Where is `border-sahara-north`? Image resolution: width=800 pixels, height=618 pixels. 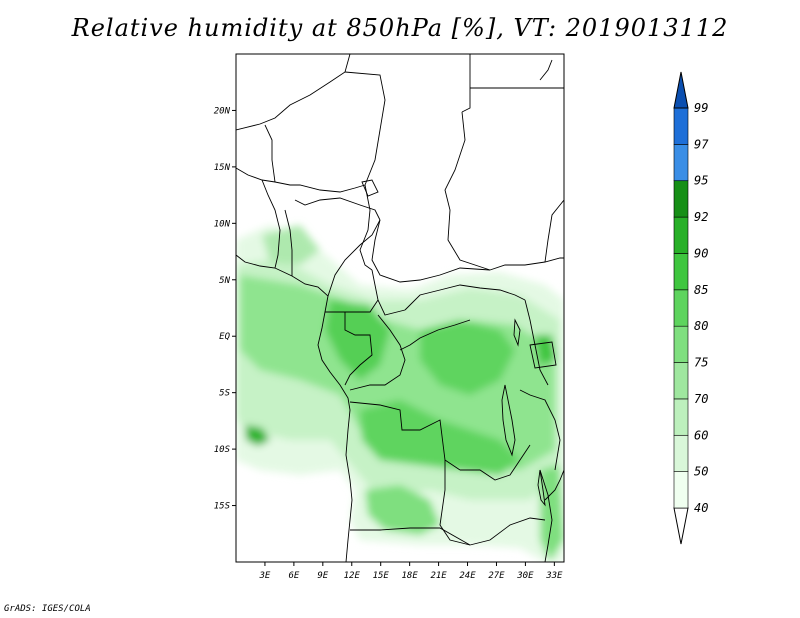 border-sahara-north is located at coordinates (301, 180).